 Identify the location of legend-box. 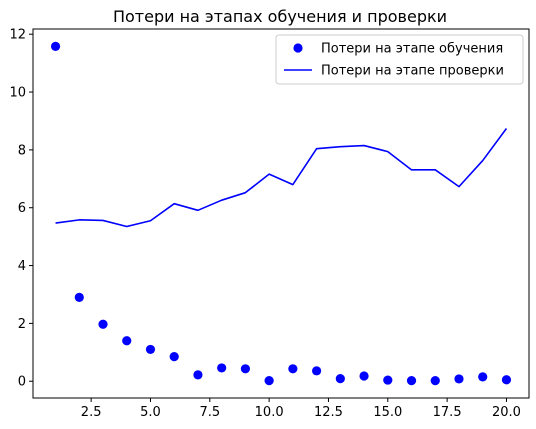
(399, 59).